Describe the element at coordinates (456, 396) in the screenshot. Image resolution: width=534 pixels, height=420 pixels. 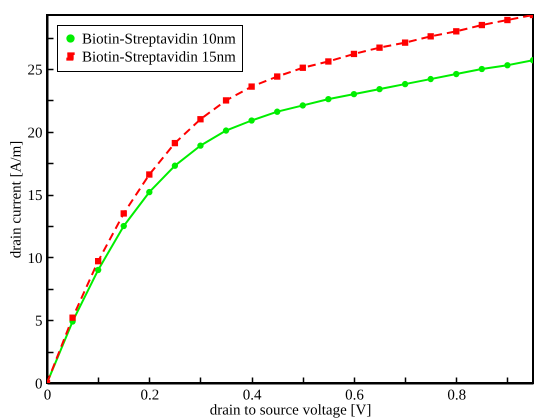
I see `x-tick-label: 0.8` at that location.